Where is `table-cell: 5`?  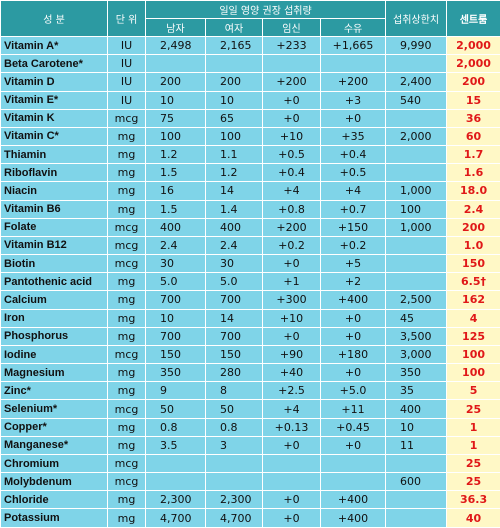
table-cell: 5 is located at coordinates (473, 391).